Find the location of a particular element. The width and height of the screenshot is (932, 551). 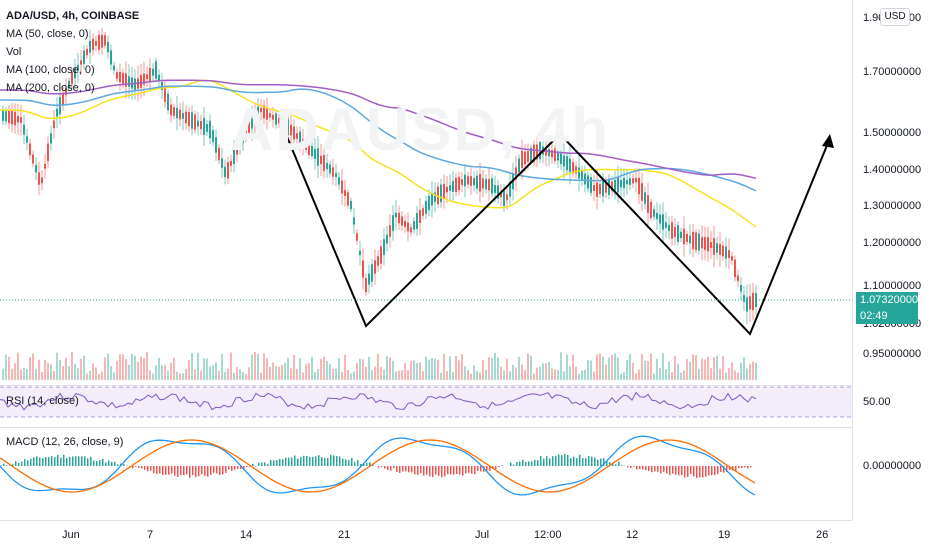

legend-ma50: MA (50, close, 0) is located at coordinates (47, 34).